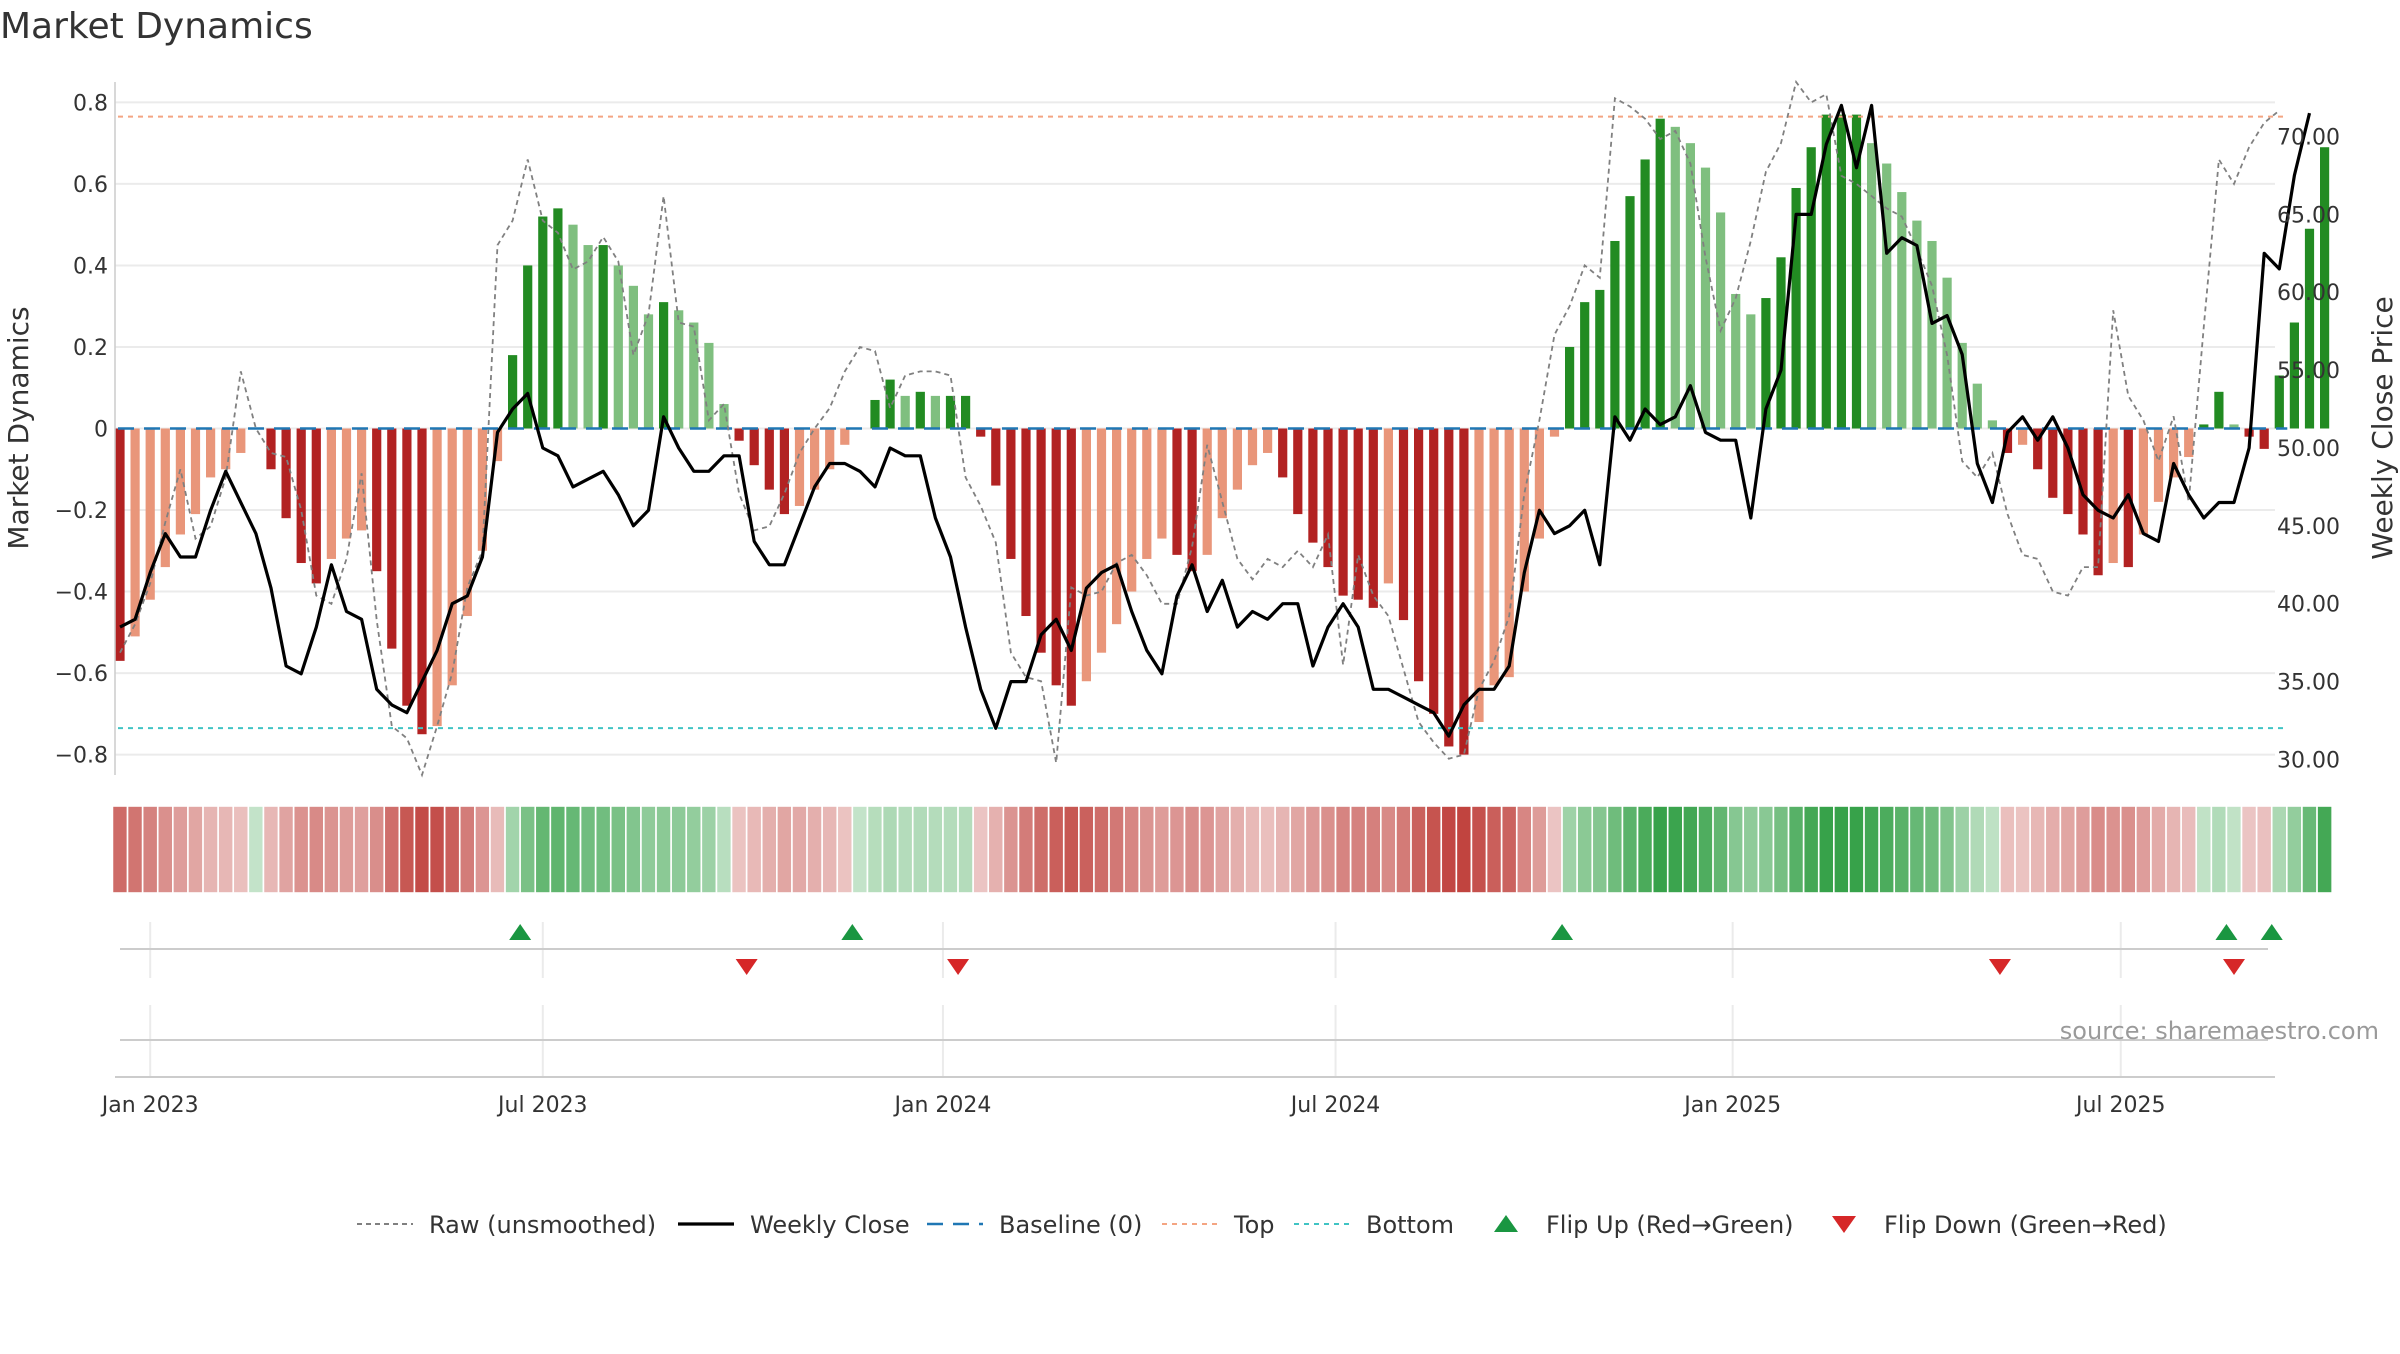 This screenshot has height=1354, width=2400. I want to click on x-tick-label: Jan 2024, so click(941, 1105).